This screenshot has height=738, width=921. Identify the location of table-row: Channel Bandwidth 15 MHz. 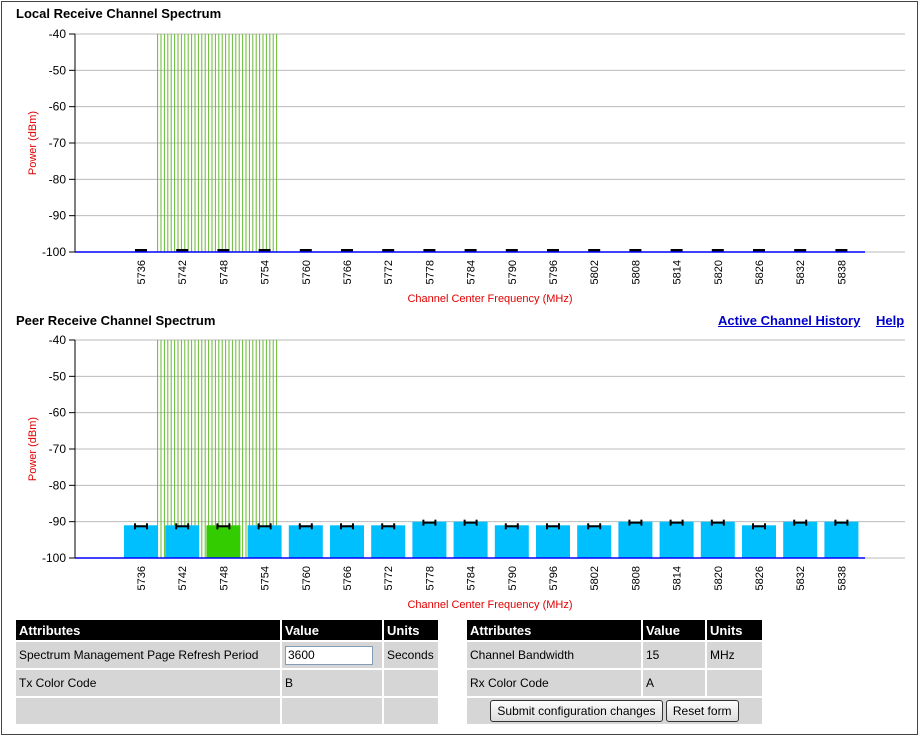
(614, 655).